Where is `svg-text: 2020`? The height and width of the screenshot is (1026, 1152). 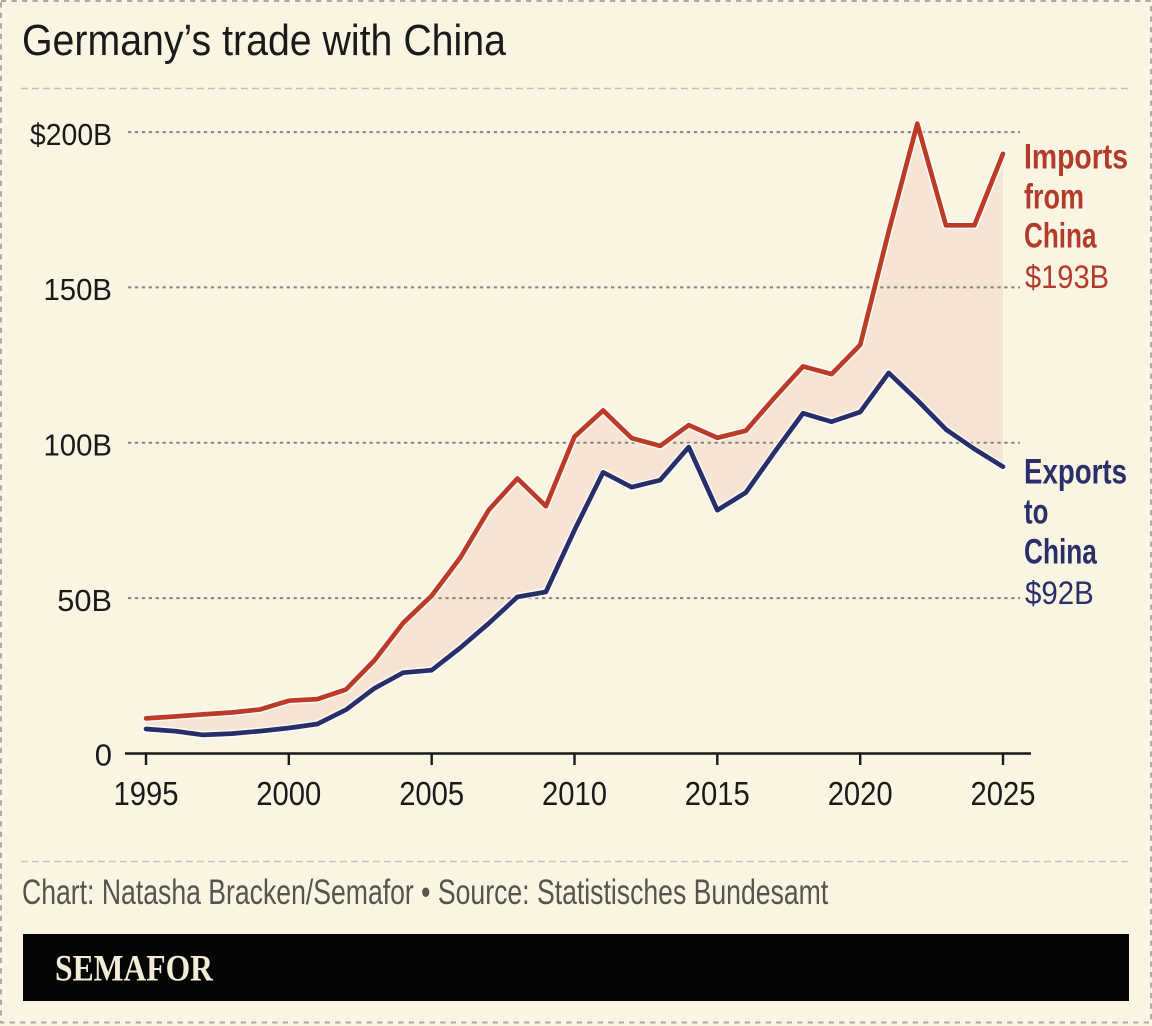 svg-text: 2020 is located at coordinates (860, 793).